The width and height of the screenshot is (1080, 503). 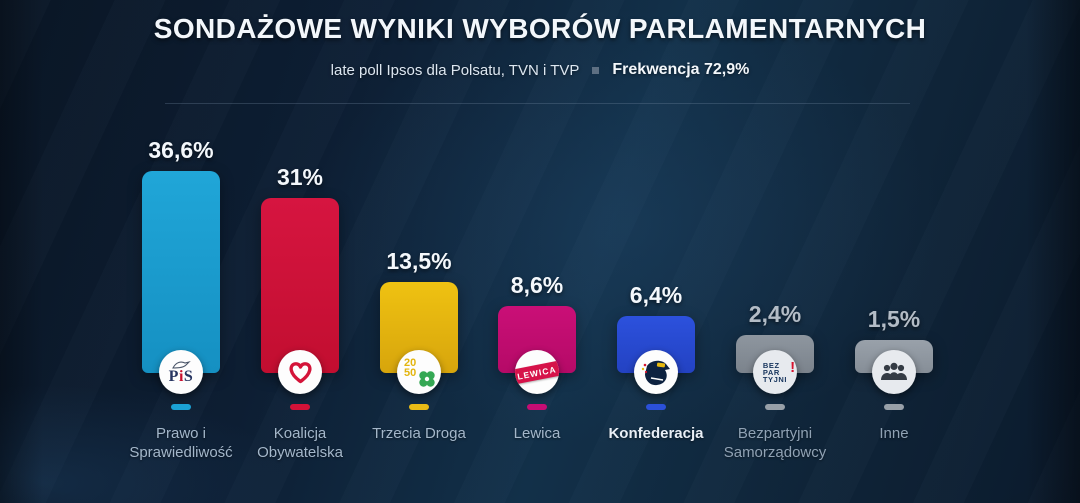 I want to click on bezpartyjni-text-logo: BEZ PAR TYJNI !, so click(x=775, y=372).